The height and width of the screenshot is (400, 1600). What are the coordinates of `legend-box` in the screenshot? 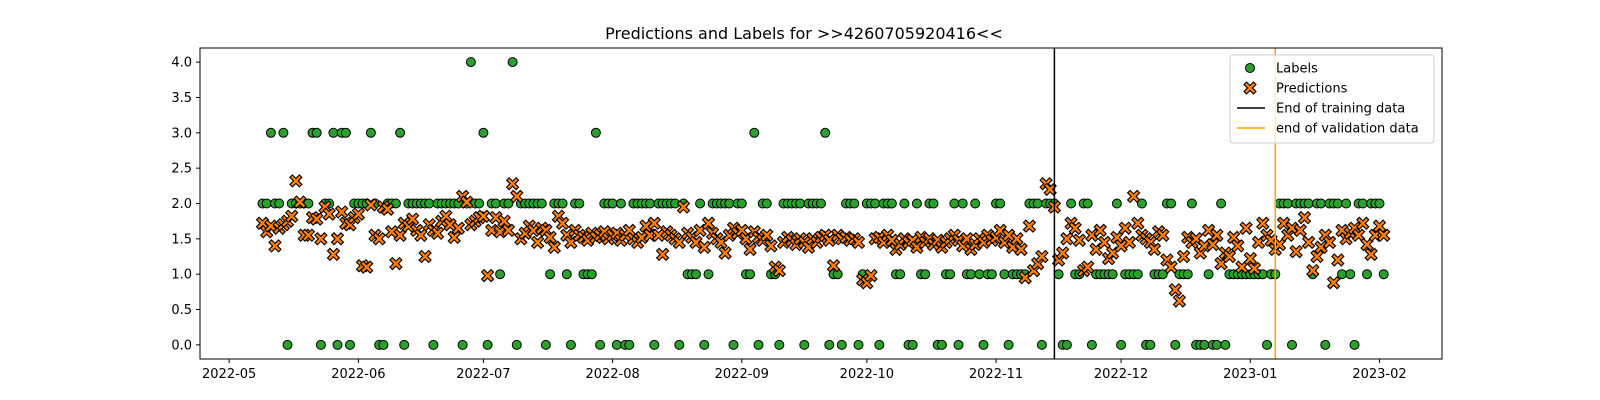 It's located at (1332, 99).